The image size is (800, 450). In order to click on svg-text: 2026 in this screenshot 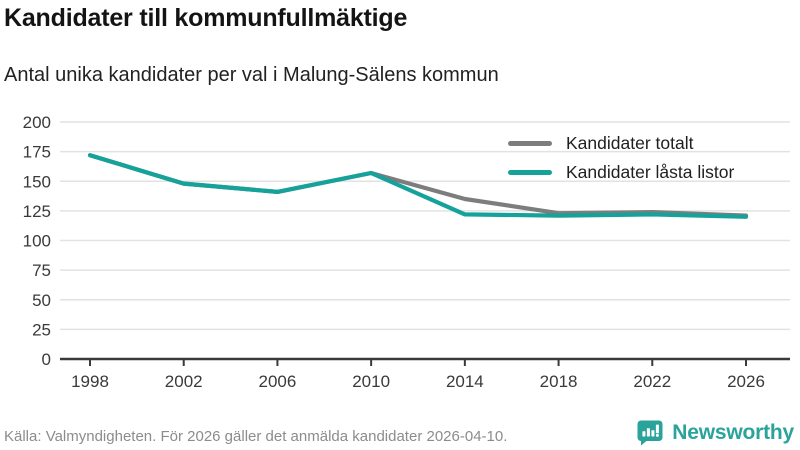, I will do `click(746, 381)`.